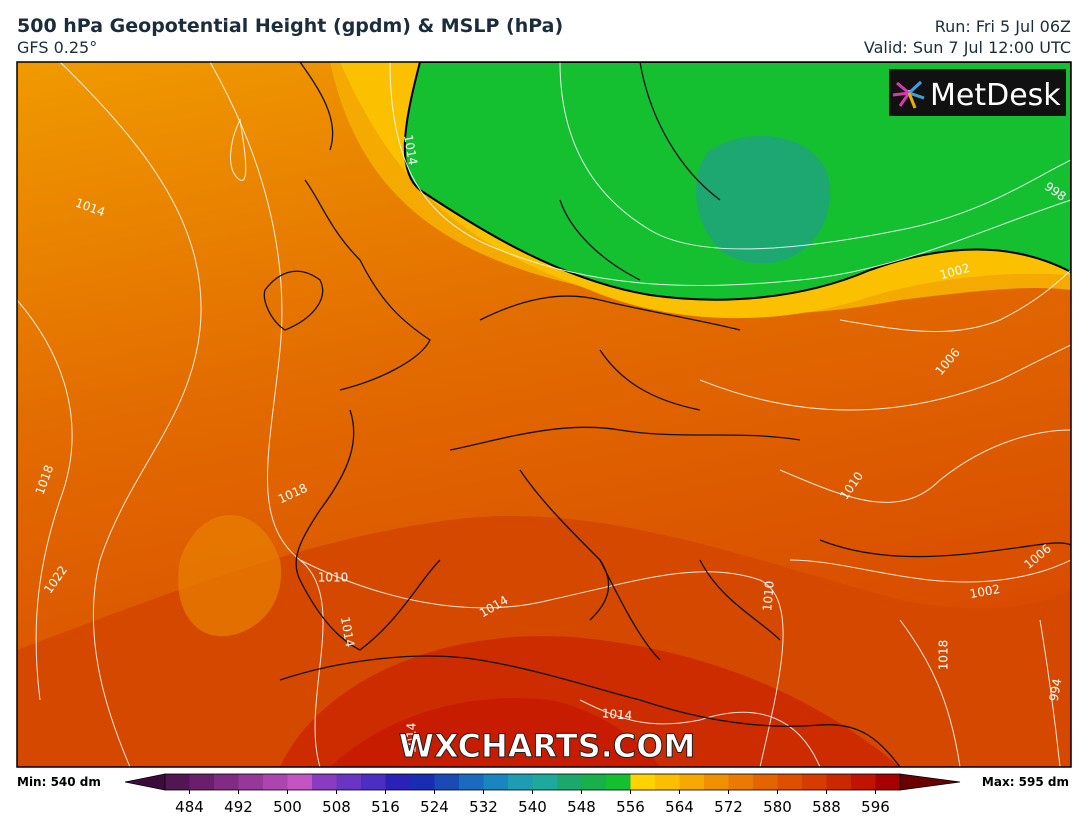  What do you see at coordinates (385, 807) in the screenshot?
I see `colorbar-tick-label: 516` at bounding box center [385, 807].